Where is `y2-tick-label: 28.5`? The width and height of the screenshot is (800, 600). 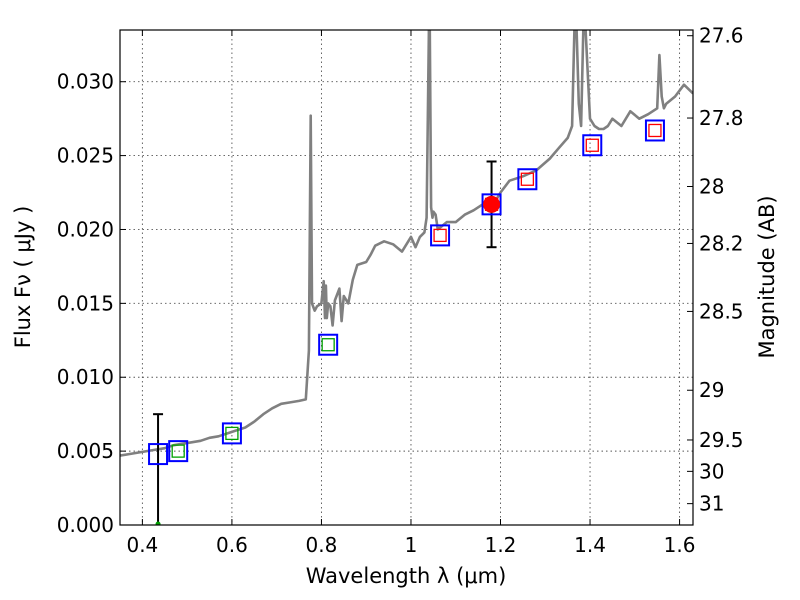 y2-tick-label: 28.5 is located at coordinates (721, 311).